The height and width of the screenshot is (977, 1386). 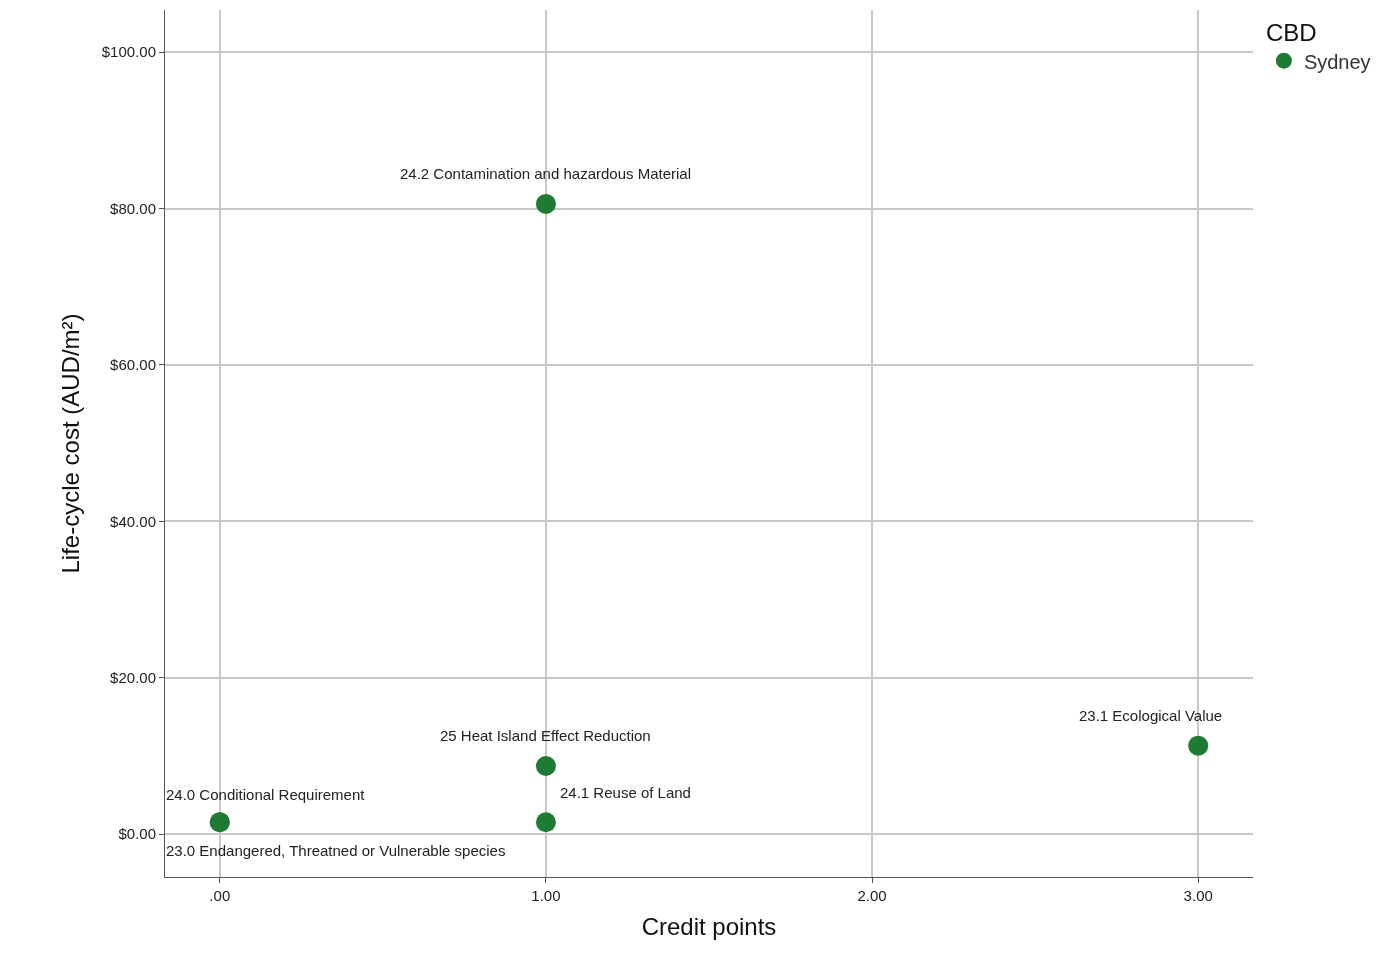 What do you see at coordinates (133, 365) in the screenshot?
I see `y-tick-label: $60.00` at bounding box center [133, 365].